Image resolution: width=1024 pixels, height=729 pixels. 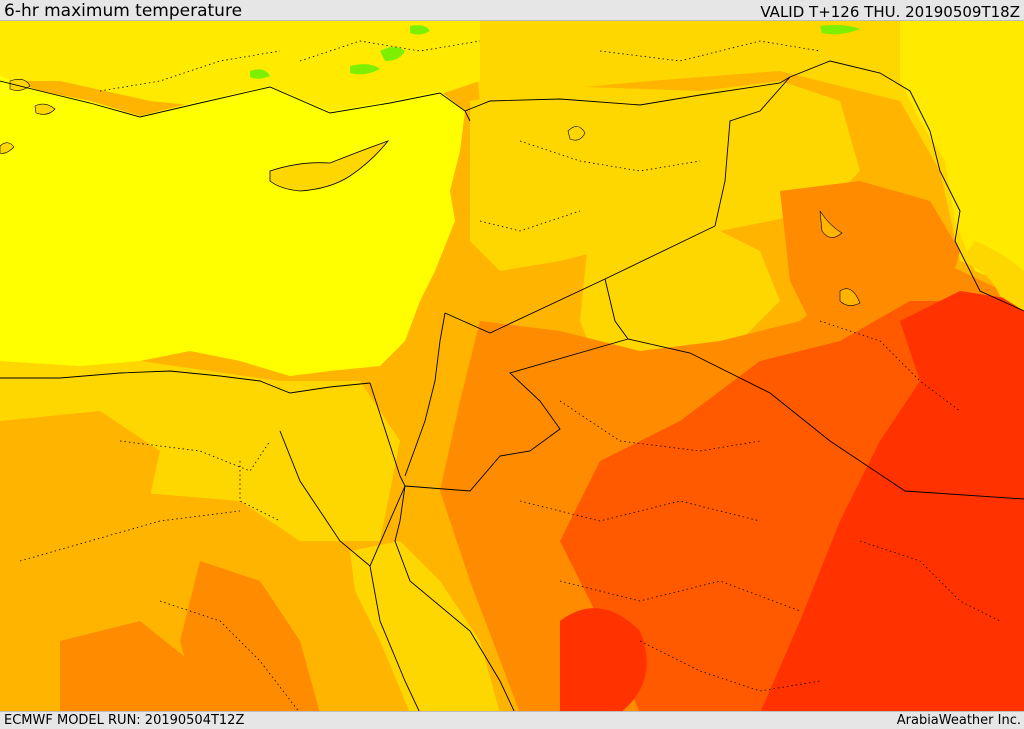 I want to click on model-run-label: ECMWF MODEL RUN: 20190504T12Z, so click(x=124, y=720).